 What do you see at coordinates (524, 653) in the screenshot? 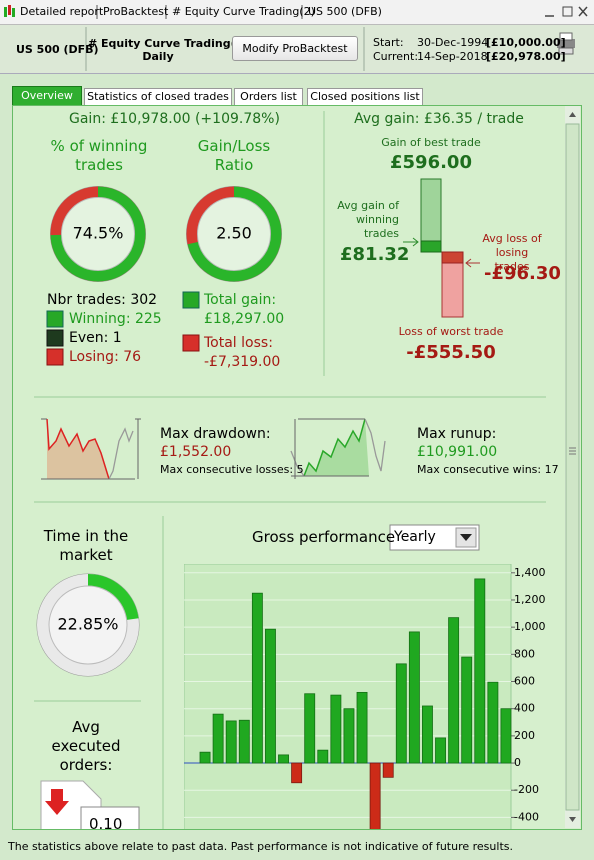
I see `y-tick-label: 800` at bounding box center [524, 653].